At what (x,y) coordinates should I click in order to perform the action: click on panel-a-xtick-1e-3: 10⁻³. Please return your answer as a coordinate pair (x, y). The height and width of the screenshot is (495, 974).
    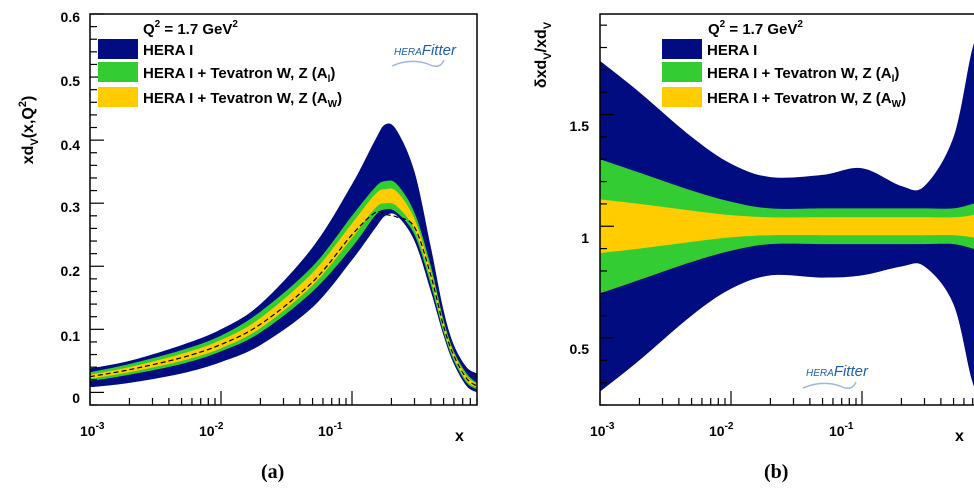
    Looking at the image, I should click on (92, 430).